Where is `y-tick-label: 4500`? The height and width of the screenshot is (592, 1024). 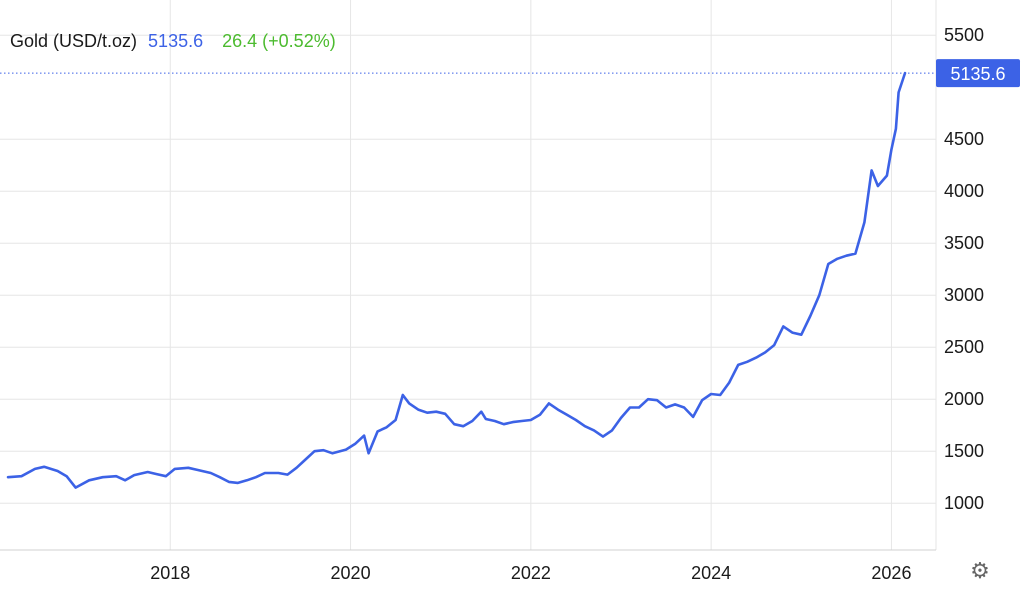
y-tick-label: 4500 is located at coordinates (964, 139).